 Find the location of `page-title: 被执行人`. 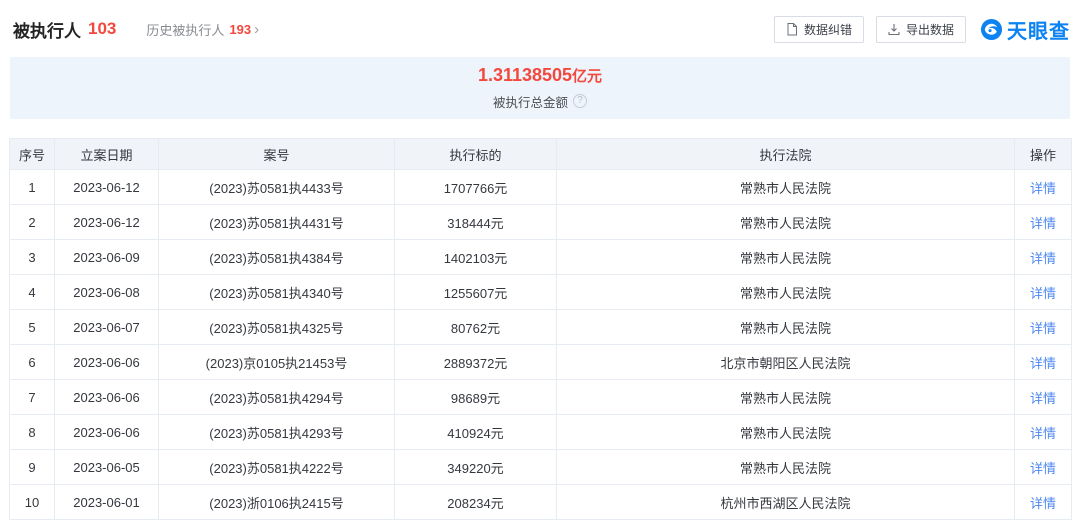

page-title: 被执行人 is located at coordinates (47, 31).